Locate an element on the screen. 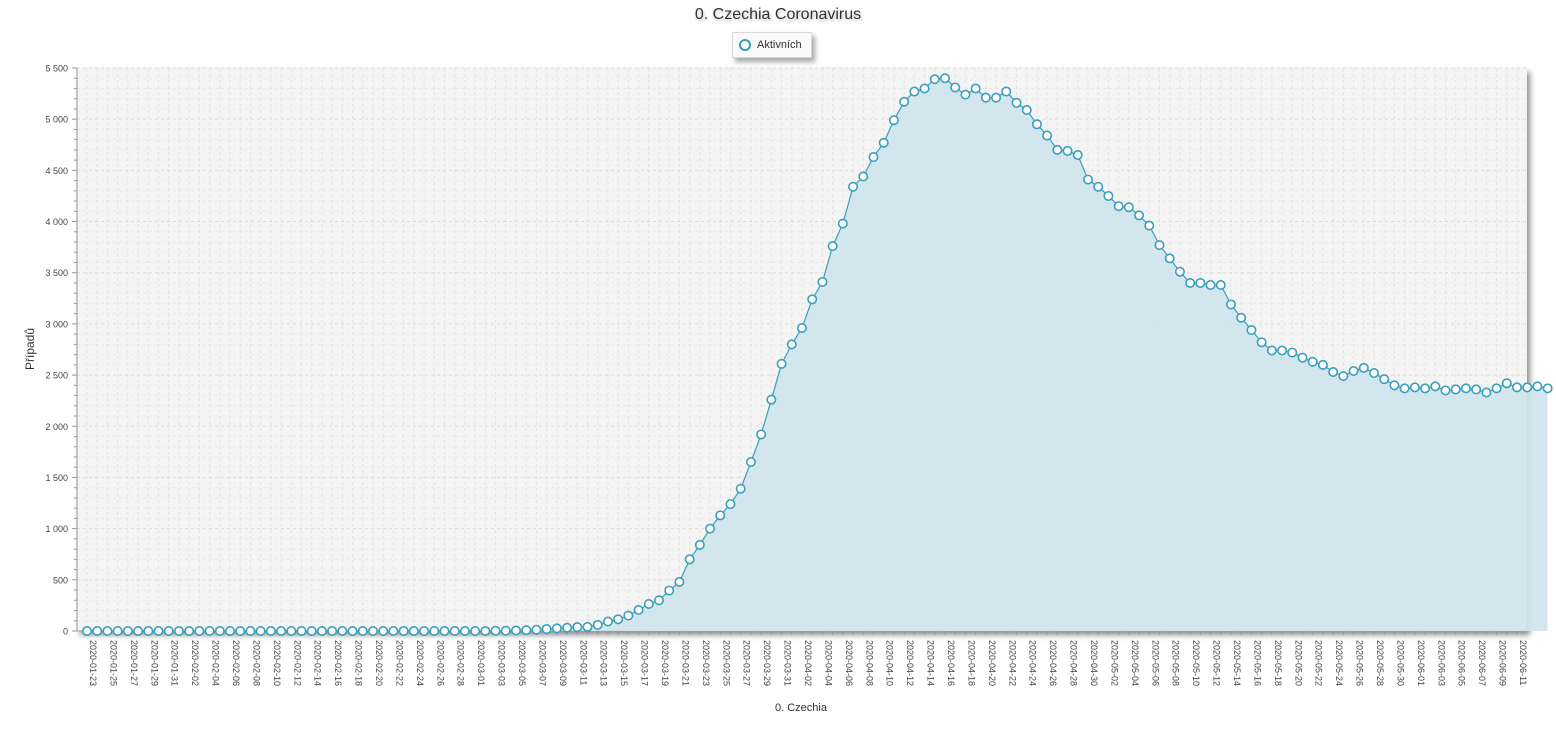 Image resolution: width=1556 pixels, height=749 pixels. x-tick-label: 2020-03-15 is located at coordinates (624, 663).